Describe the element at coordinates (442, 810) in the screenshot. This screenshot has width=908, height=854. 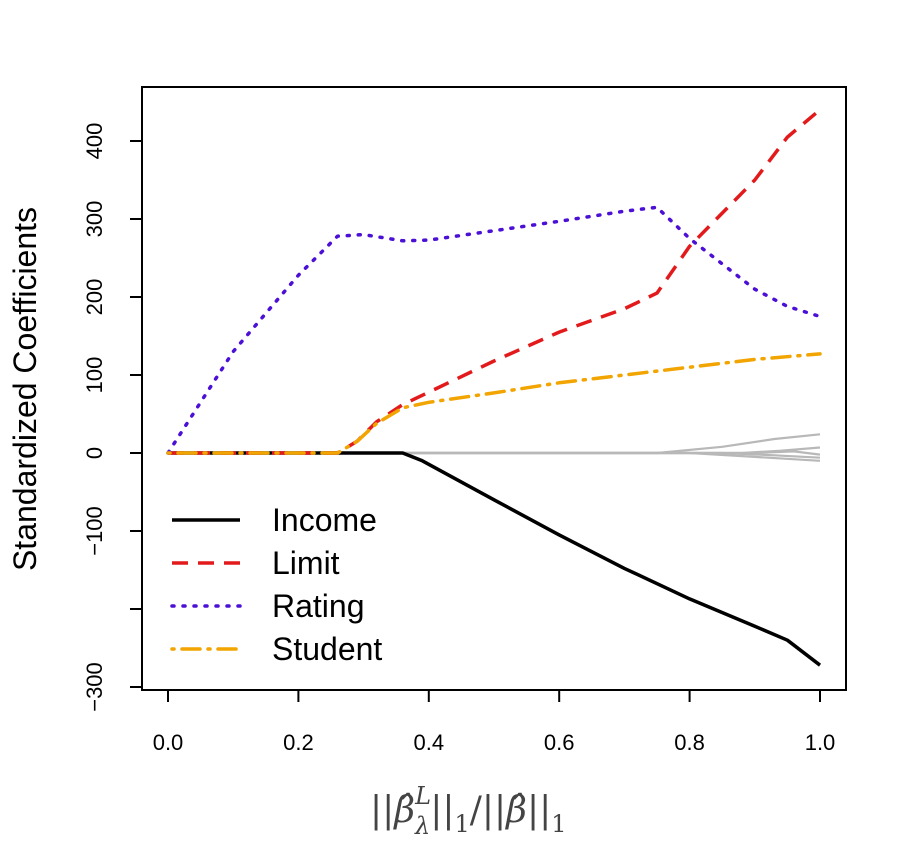
I see `x-axis-title-bar-2: ||` at that location.